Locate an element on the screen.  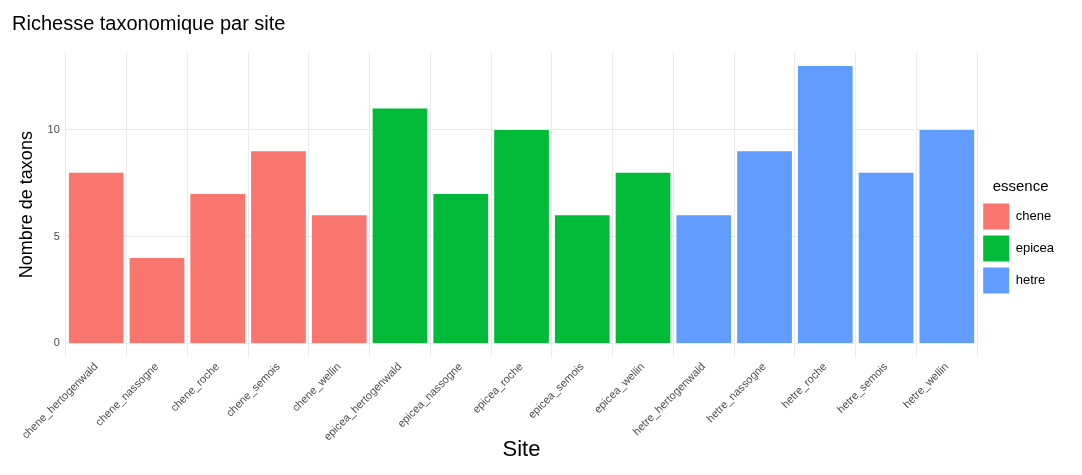
legend-label: epicea is located at coordinates (1035, 248).